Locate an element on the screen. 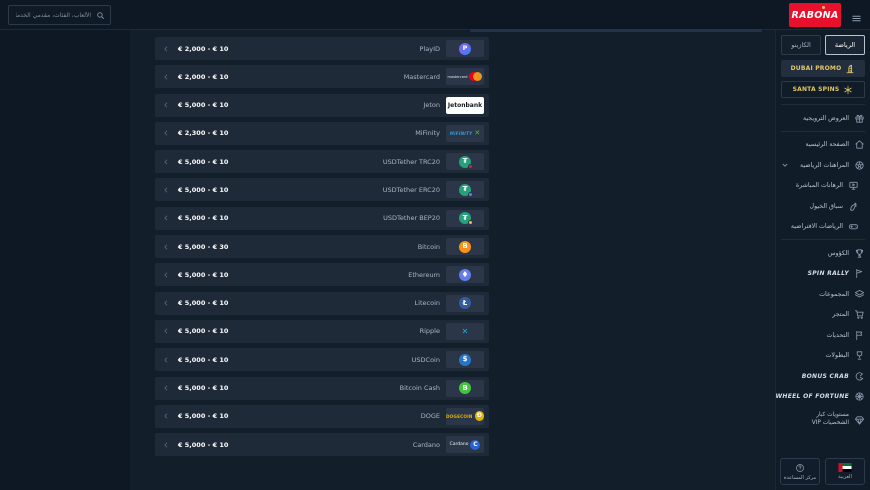  payment-row-ethereum: ♦ Ethereum € 5,000 - € 10 is located at coordinates (322, 275).